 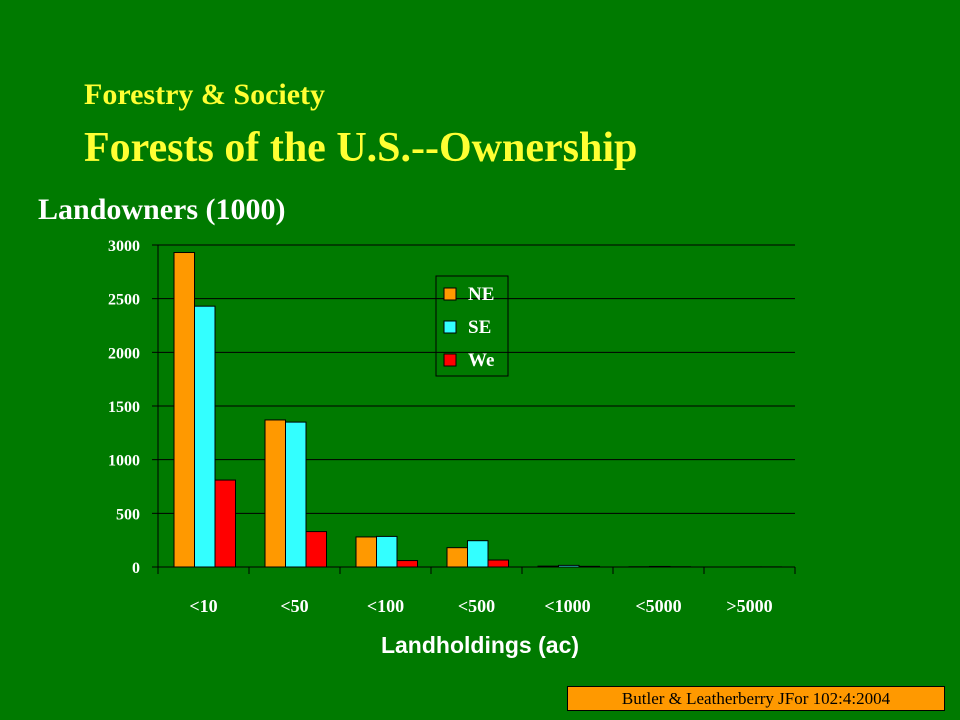 What do you see at coordinates (479, 327) in the screenshot?
I see `legend-label-se: SE` at bounding box center [479, 327].